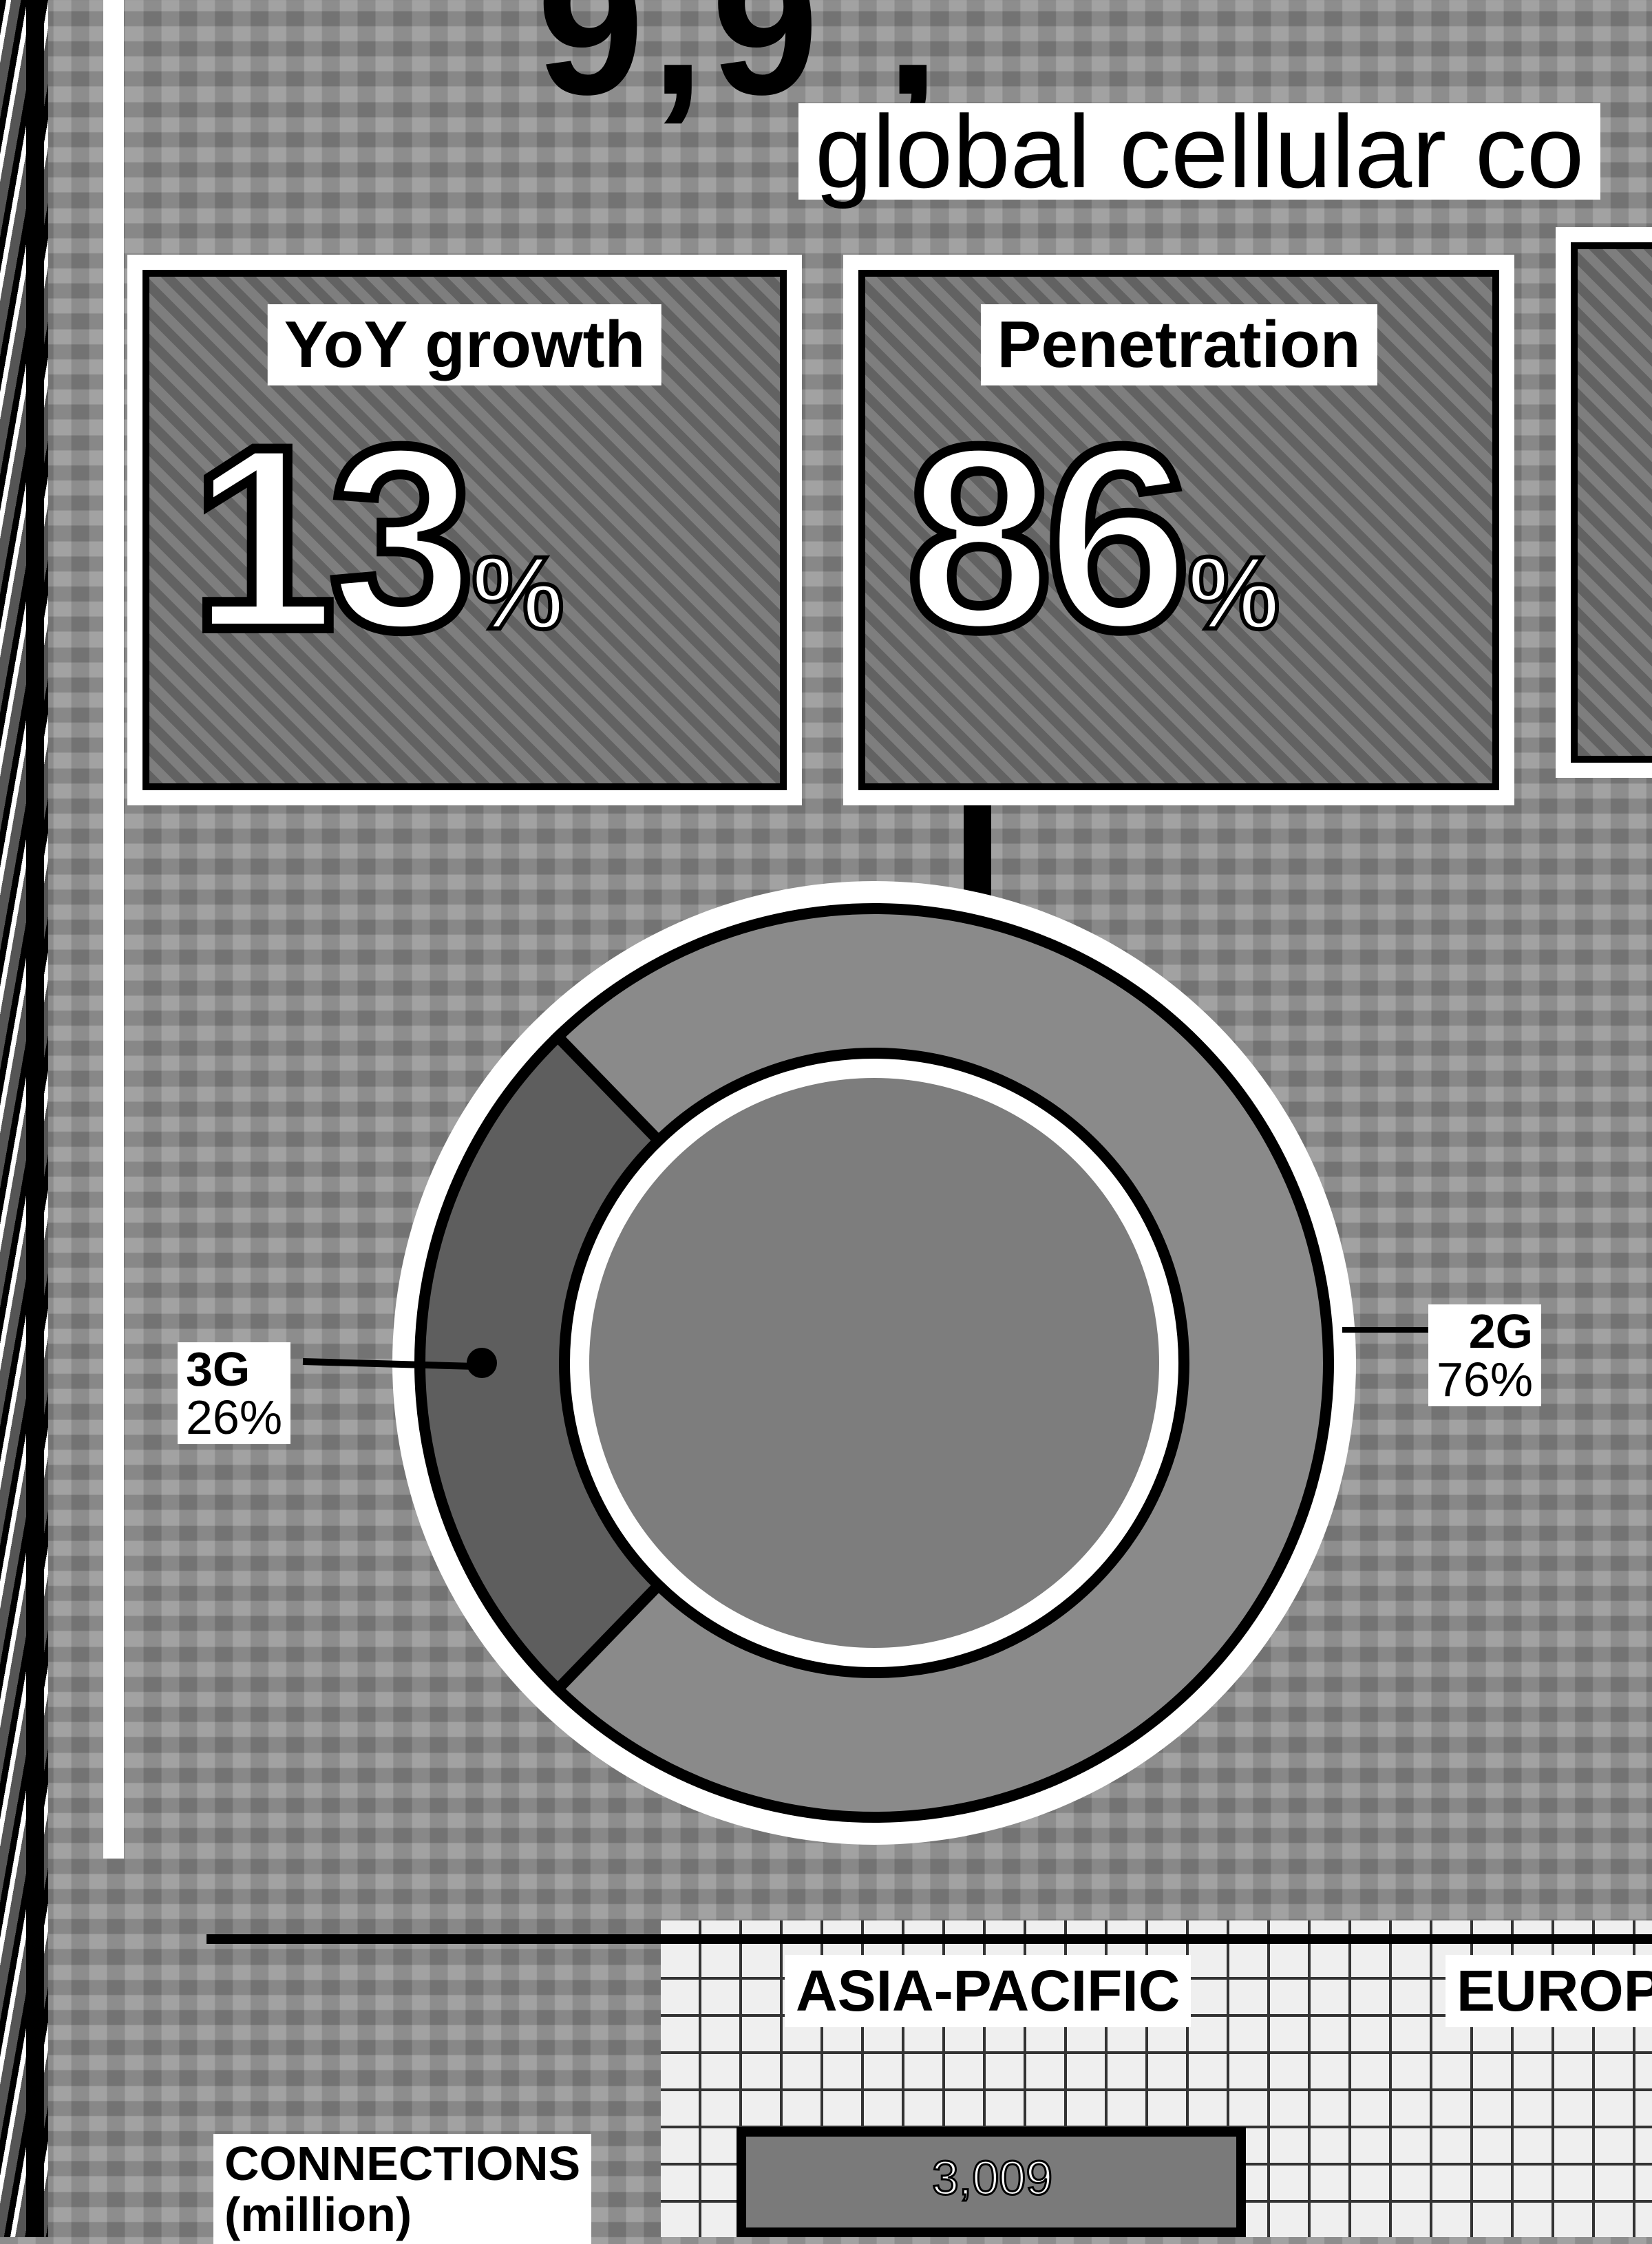 This screenshot has width=1652, height=2244. What do you see at coordinates (1199, 152) in the screenshot?
I see `headline-subtitle: global cellular co` at bounding box center [1199, 152].